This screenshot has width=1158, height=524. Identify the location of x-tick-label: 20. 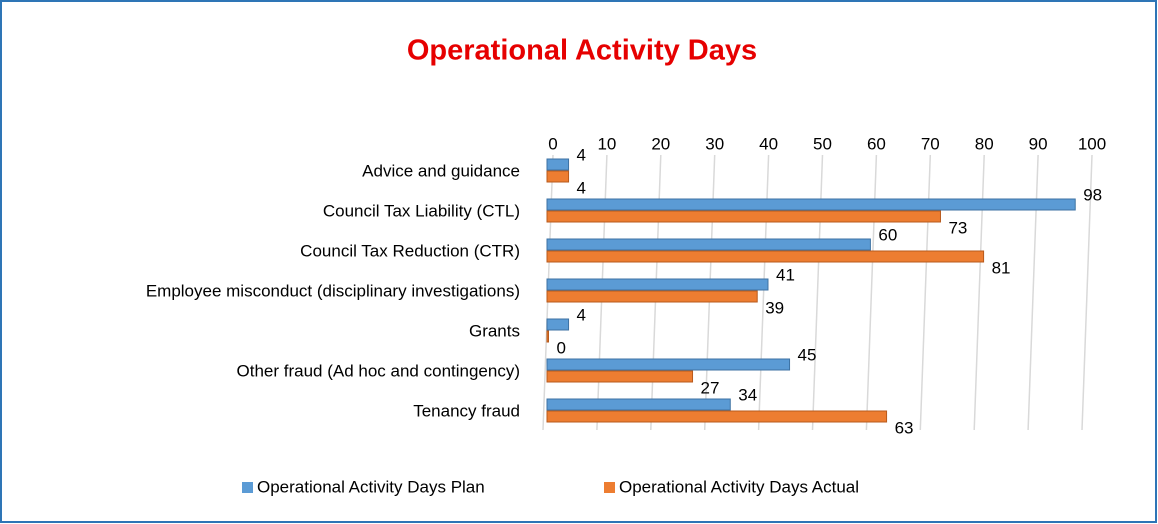
(660, 143).